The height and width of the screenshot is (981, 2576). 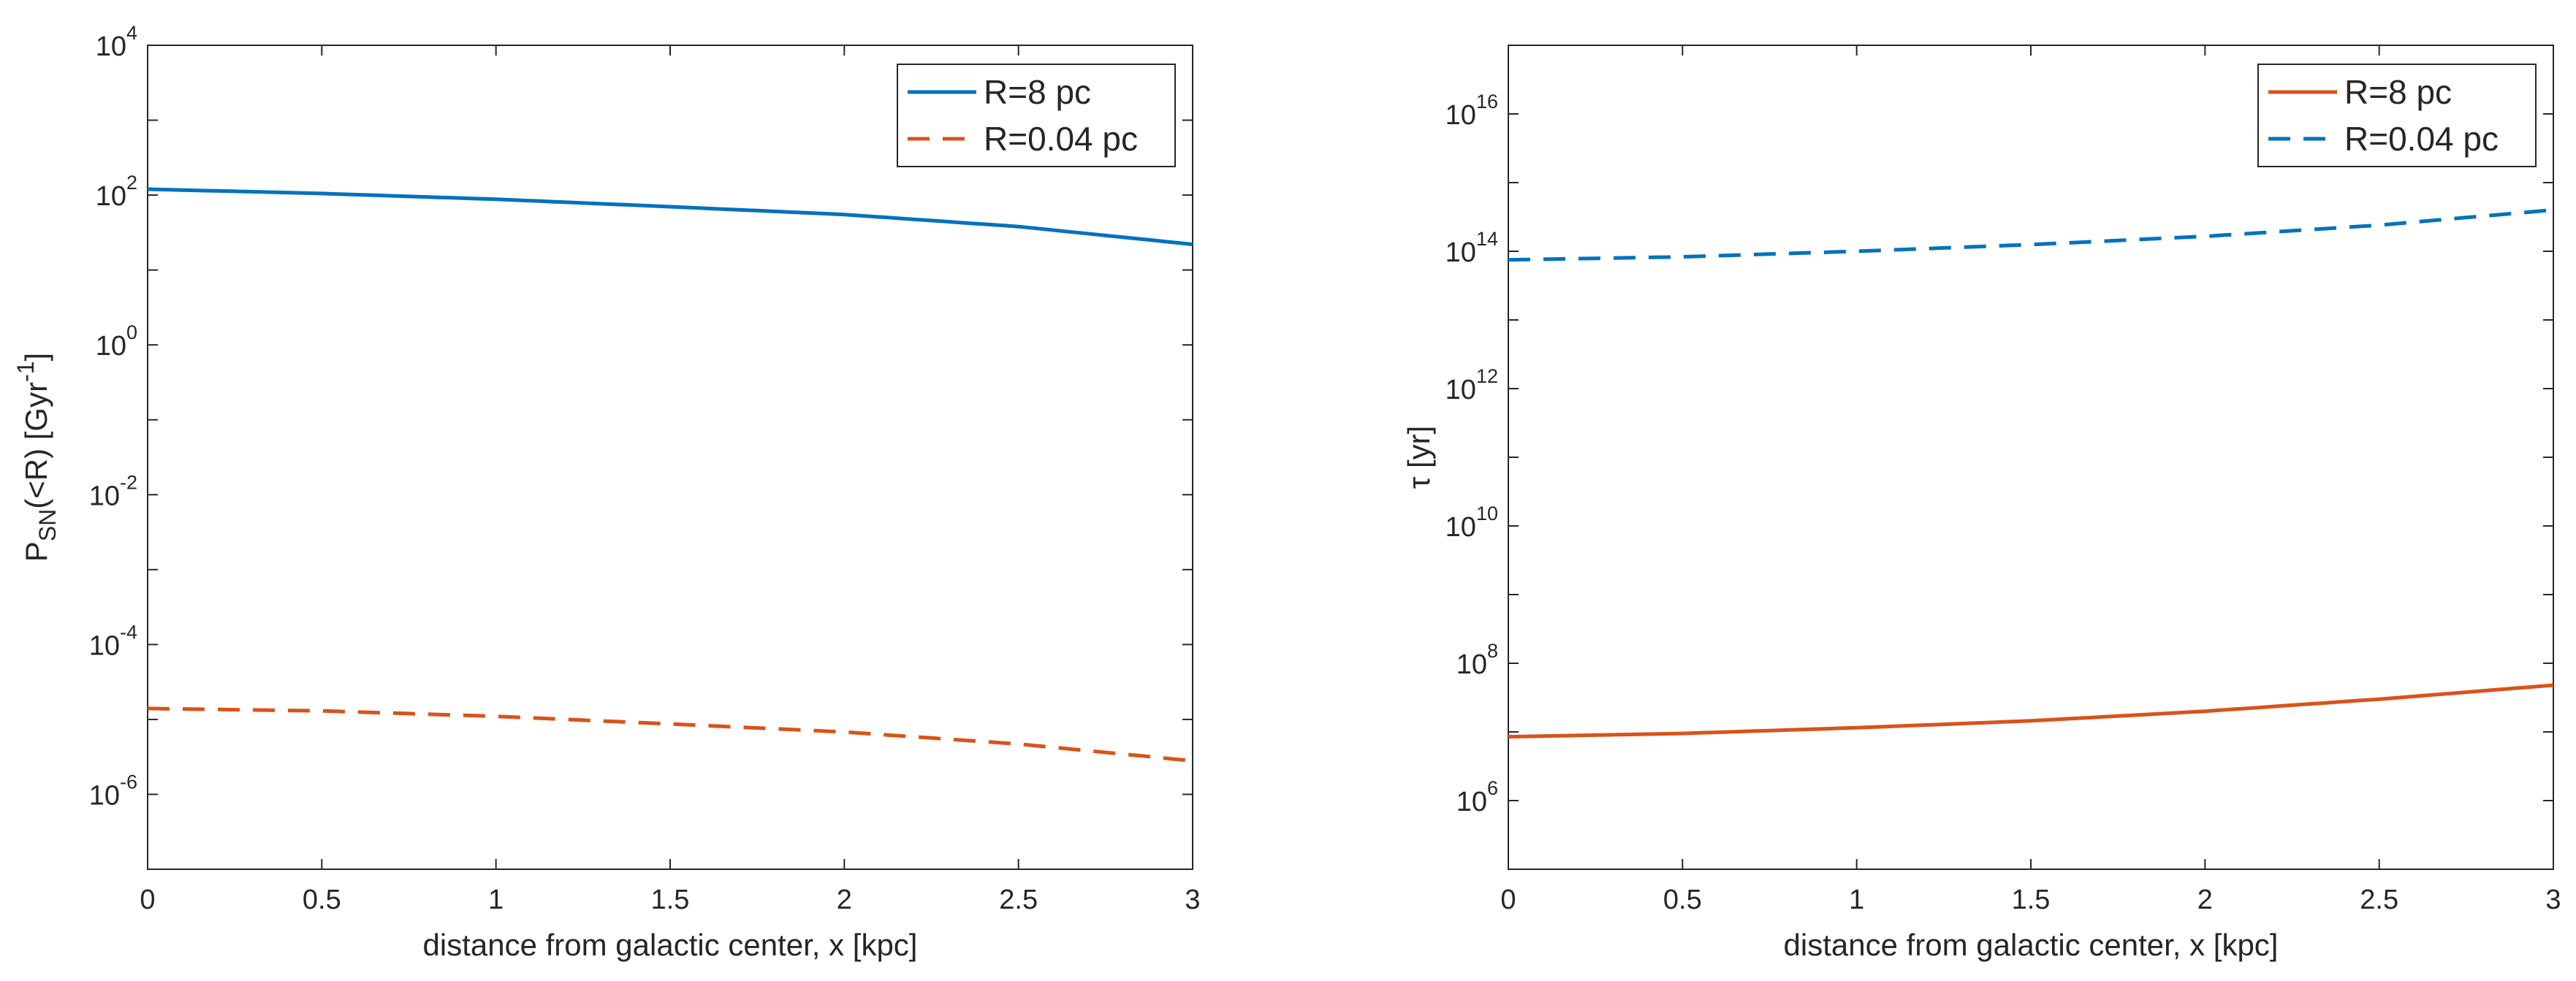 I want to click on y-tick-label: 10¹⁶, so click(x=1471, y=111).